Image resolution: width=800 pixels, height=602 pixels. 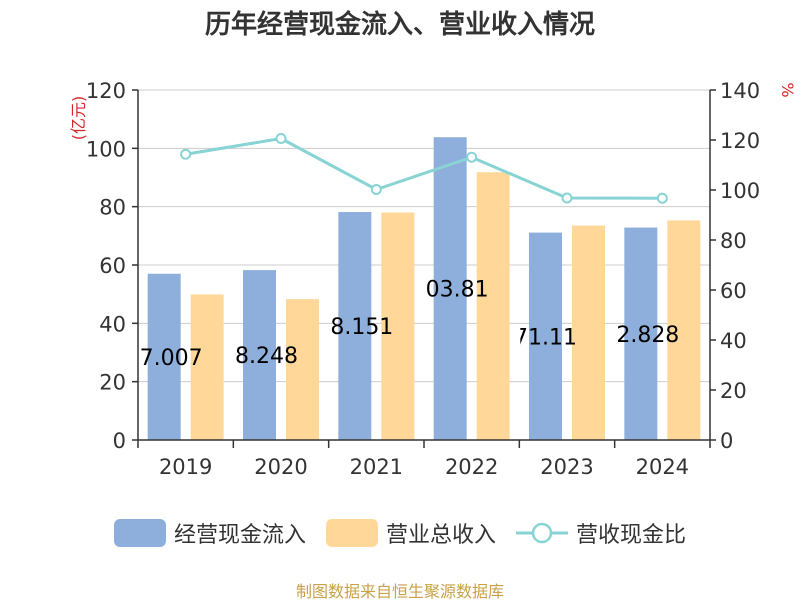 I want to click on data-label-cash-inflow: 57.007, so click(x=164, y=358).